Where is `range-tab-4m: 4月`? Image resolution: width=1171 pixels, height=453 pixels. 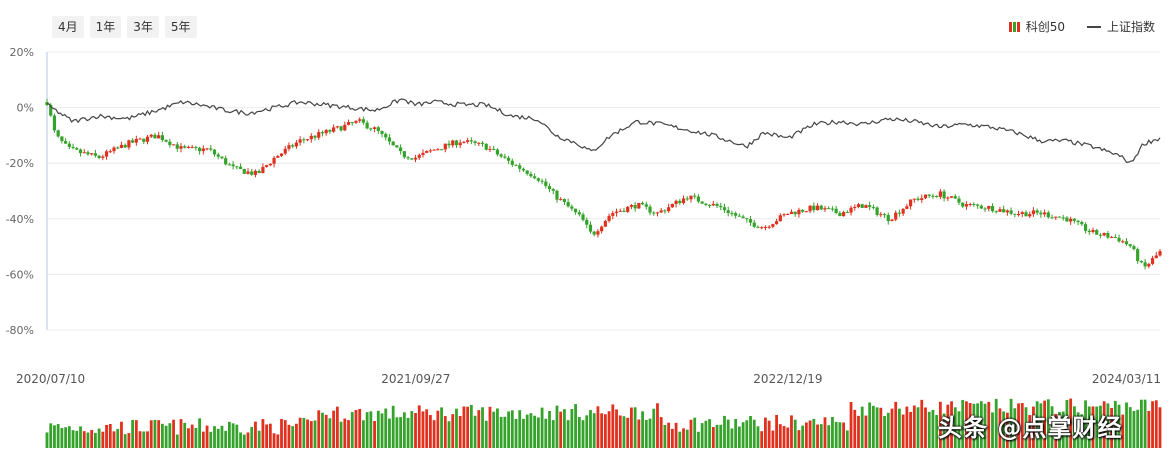
range-tab-4m: 4月 is located at coordinates (68, 27).